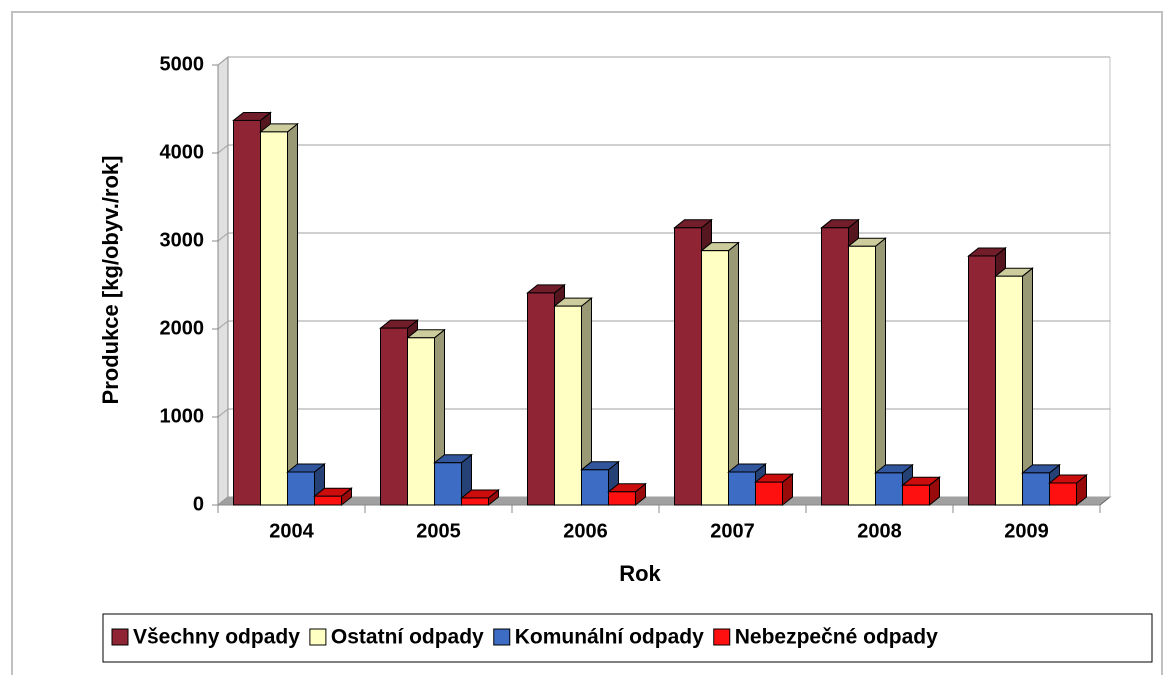 Image resolution: width=1174 pixels, height=675 pixels. What do you see at coordinates (879, 531) in the screenshot?
I see `x-tick-label: 2008` at bounding box center [879, 531].